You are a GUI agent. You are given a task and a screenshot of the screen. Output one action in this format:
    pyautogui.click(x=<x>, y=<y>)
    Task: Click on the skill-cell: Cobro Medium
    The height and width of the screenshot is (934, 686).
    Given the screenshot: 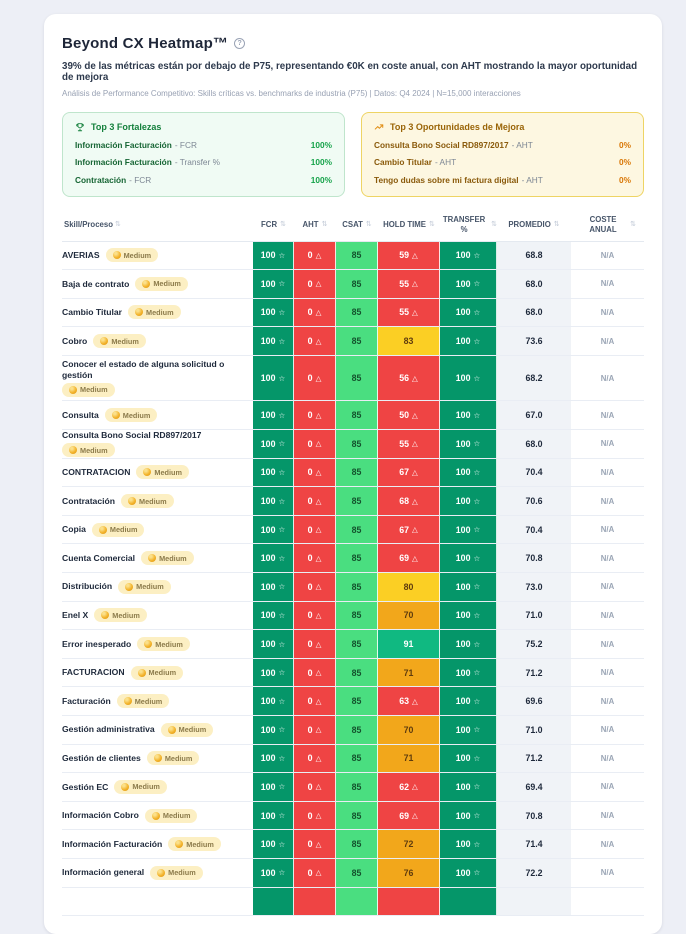 What is the action you would take?
    pyautogui.click(x=157, y=341)
    